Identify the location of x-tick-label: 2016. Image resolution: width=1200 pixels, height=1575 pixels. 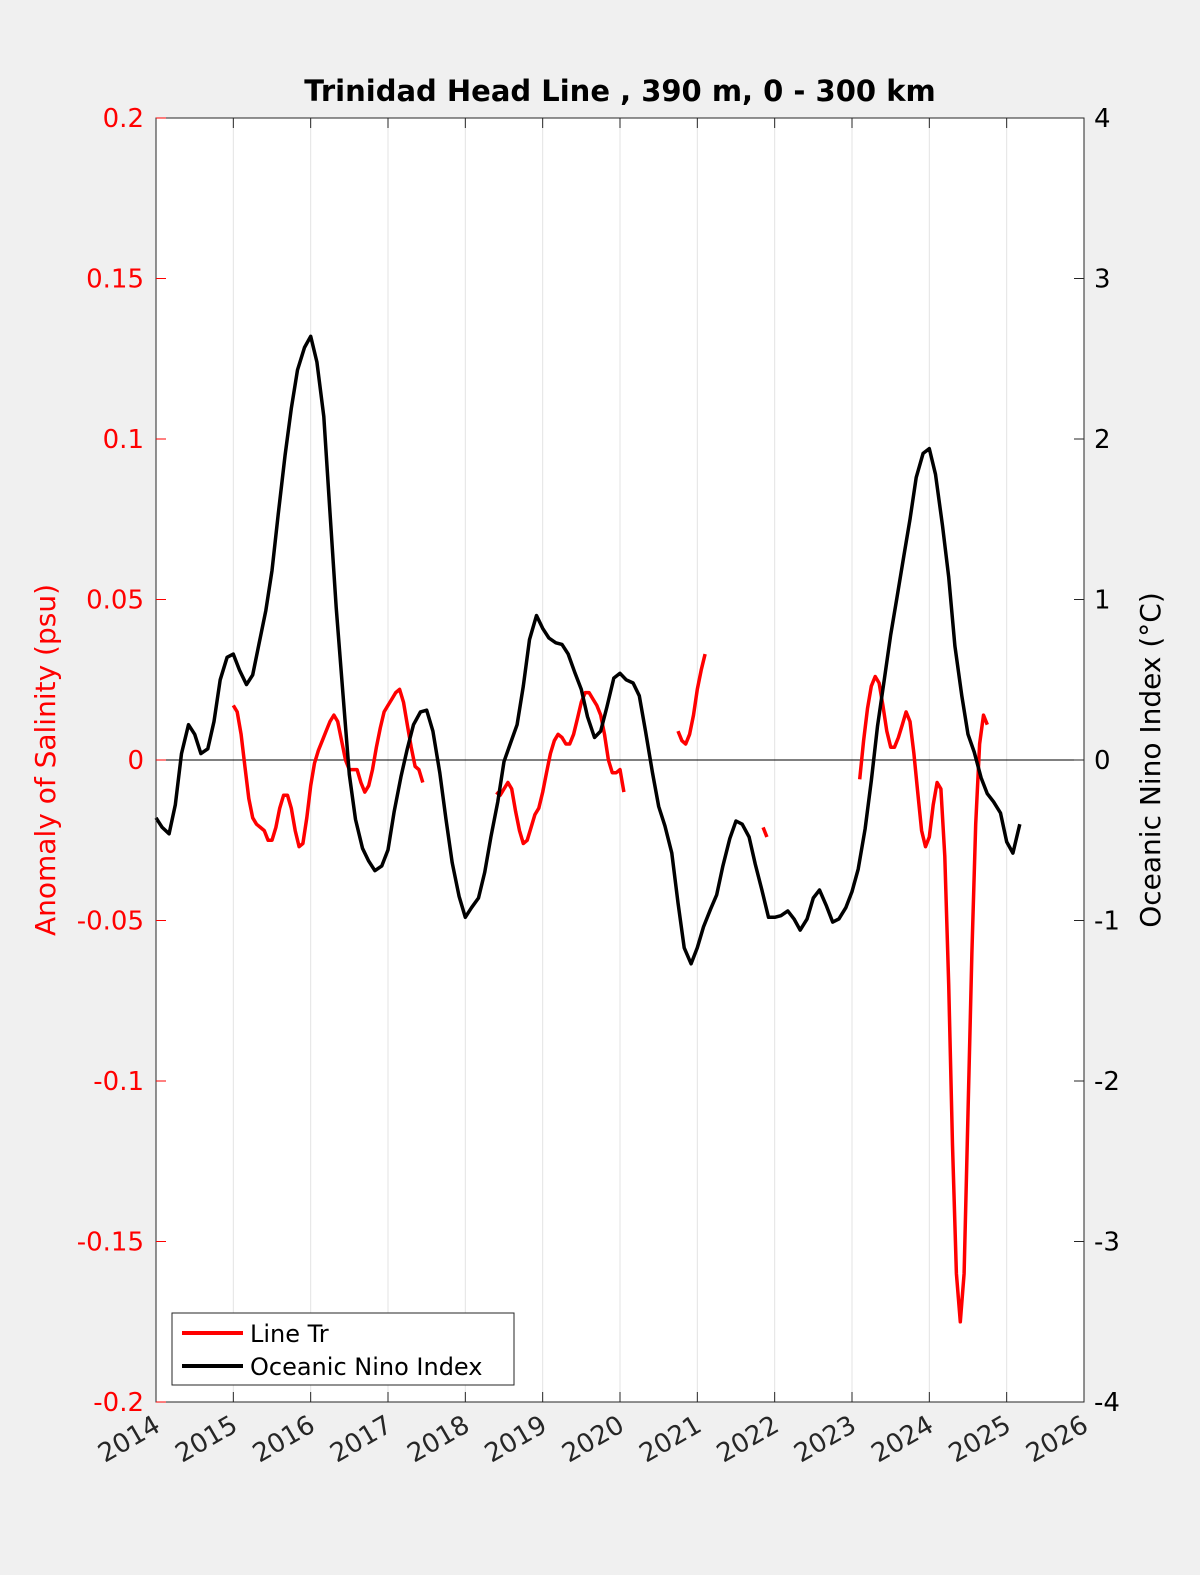
(284, 1439).